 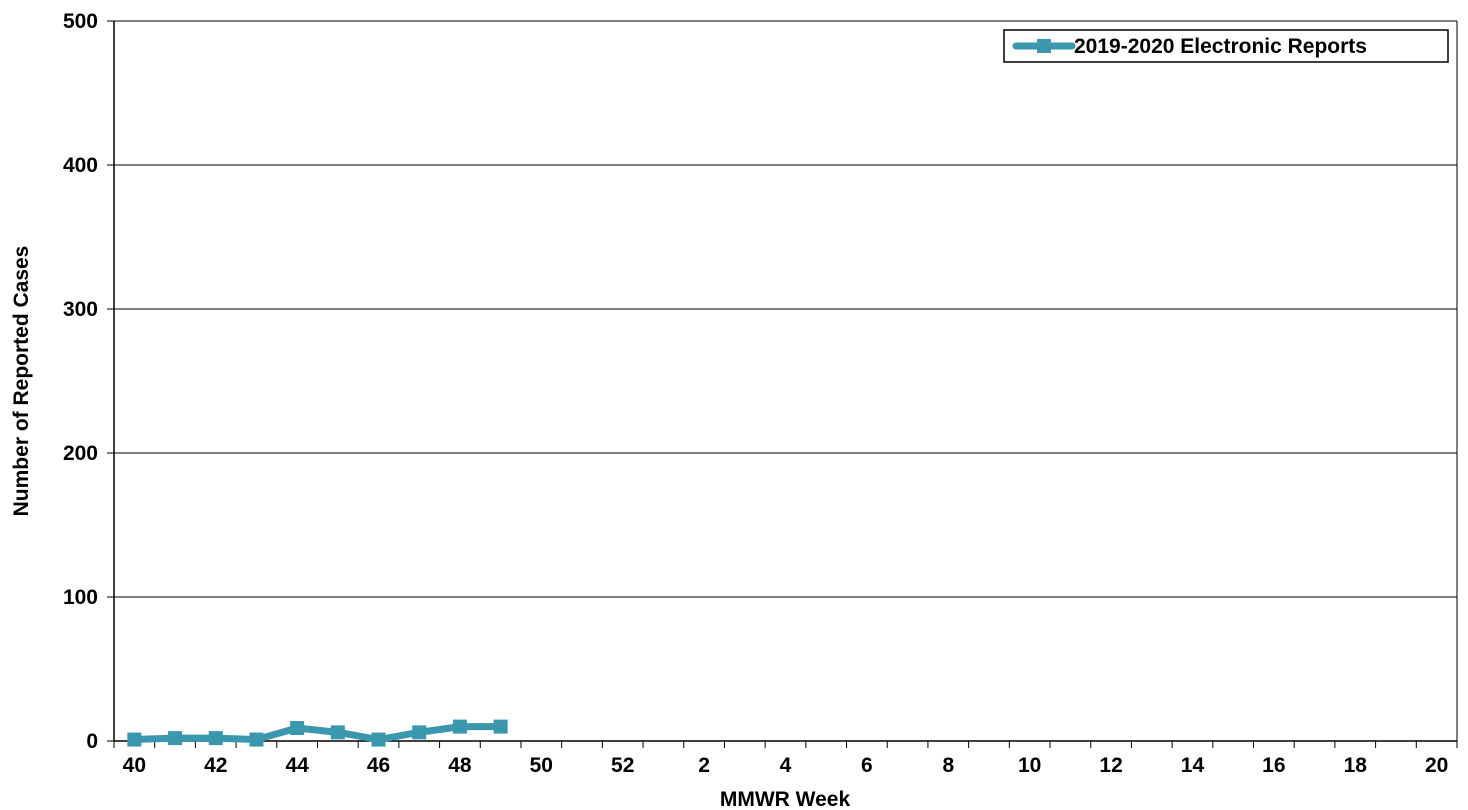 I want to click on x-axis-title: MMWR Week, so click(x=785, y=799).